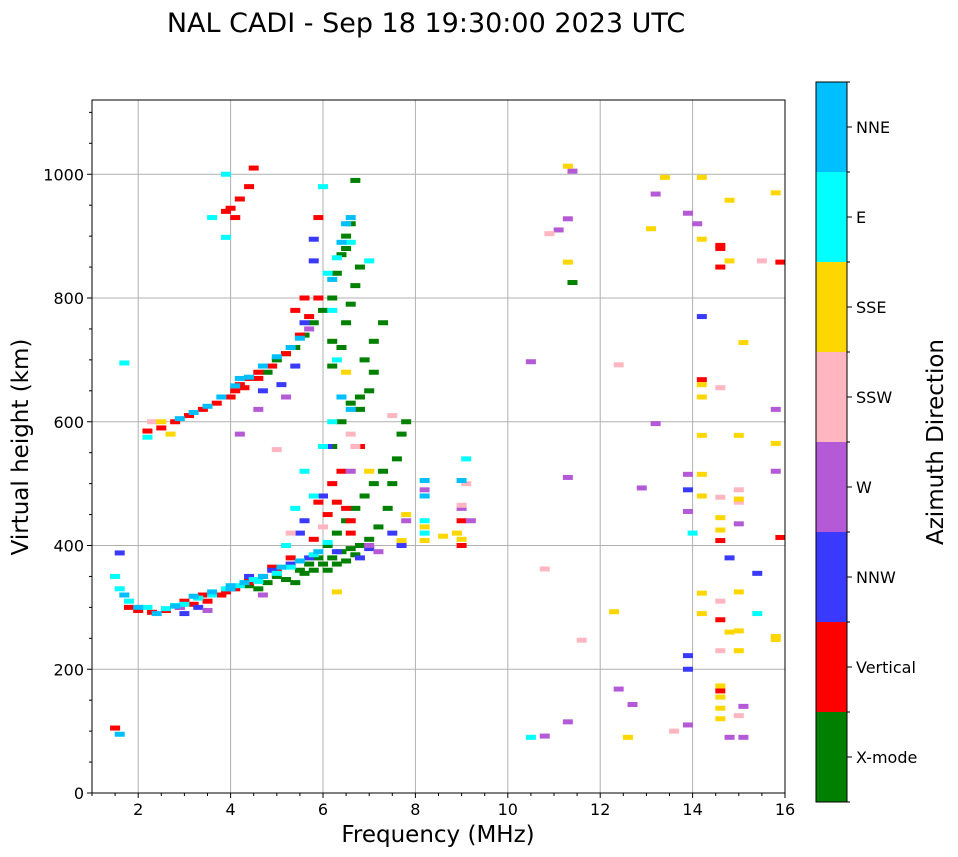 The height and width of the screenshot is (857, 958). What do you see at coordinates (508, 809) in the screenshot?
I see `x-tick-label: 10` at bounding box center [508, 809].